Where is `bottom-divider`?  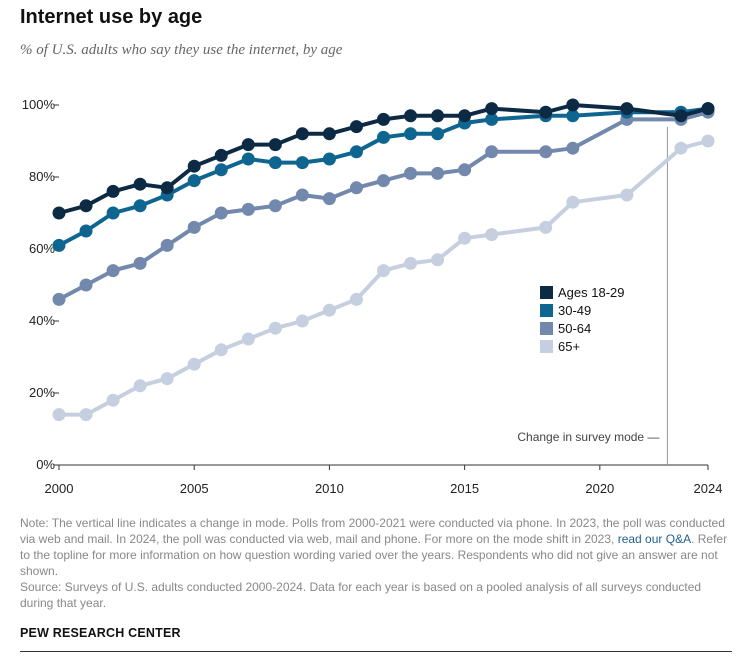
bottom-divider is located at coordinates (376, 651).